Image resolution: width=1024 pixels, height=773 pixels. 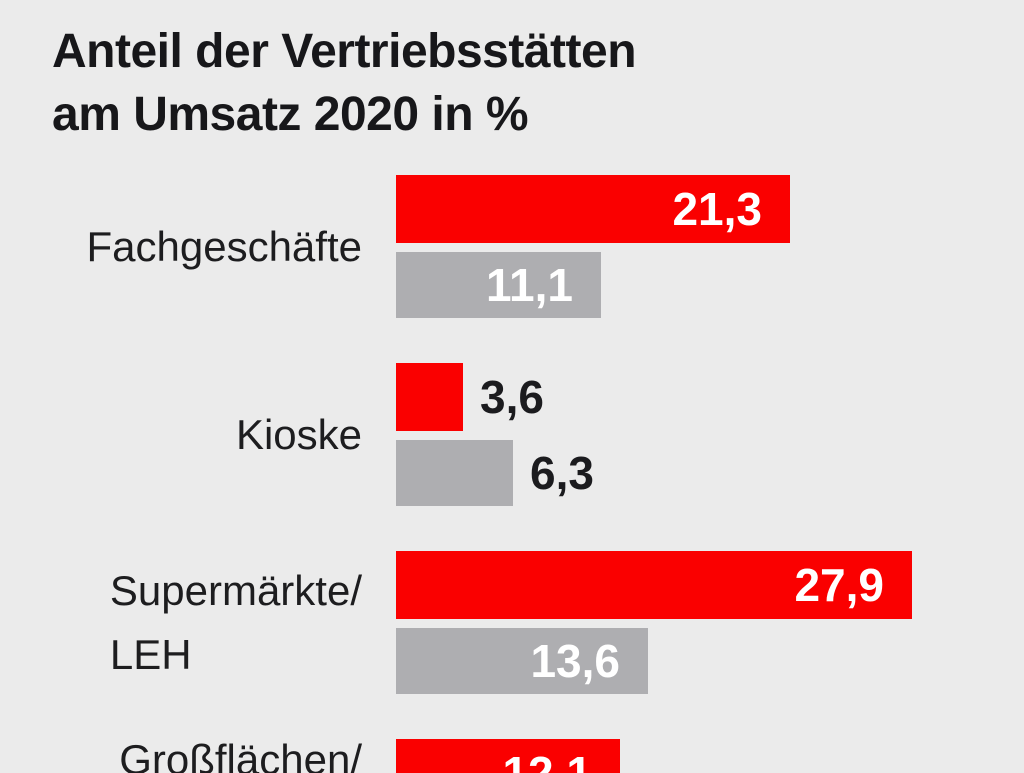 What do you see at coordinates (344, 51) in the screenshot?
I see `chart-title-line-1: Anteil der Vertriebsstätten` at bounding box center [344, 51].